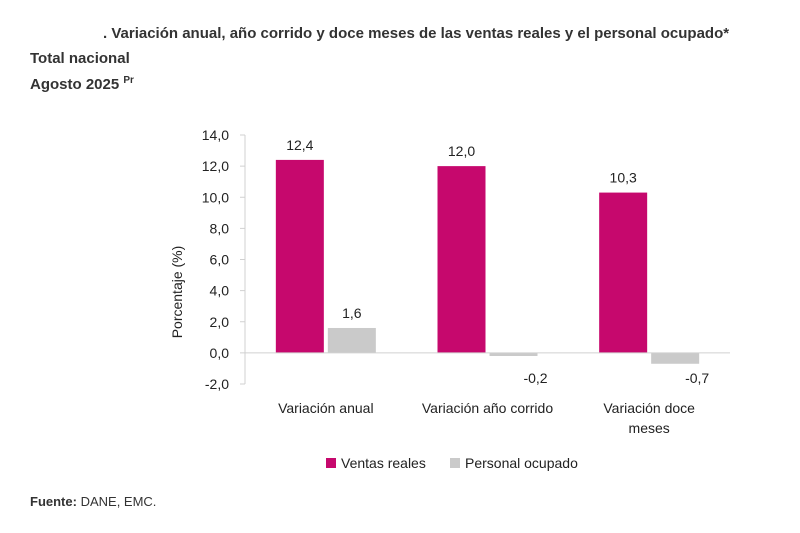 The width and height of the screenshot is (800, 533). I want to click on data-label: 1,6, so click(352, 313).